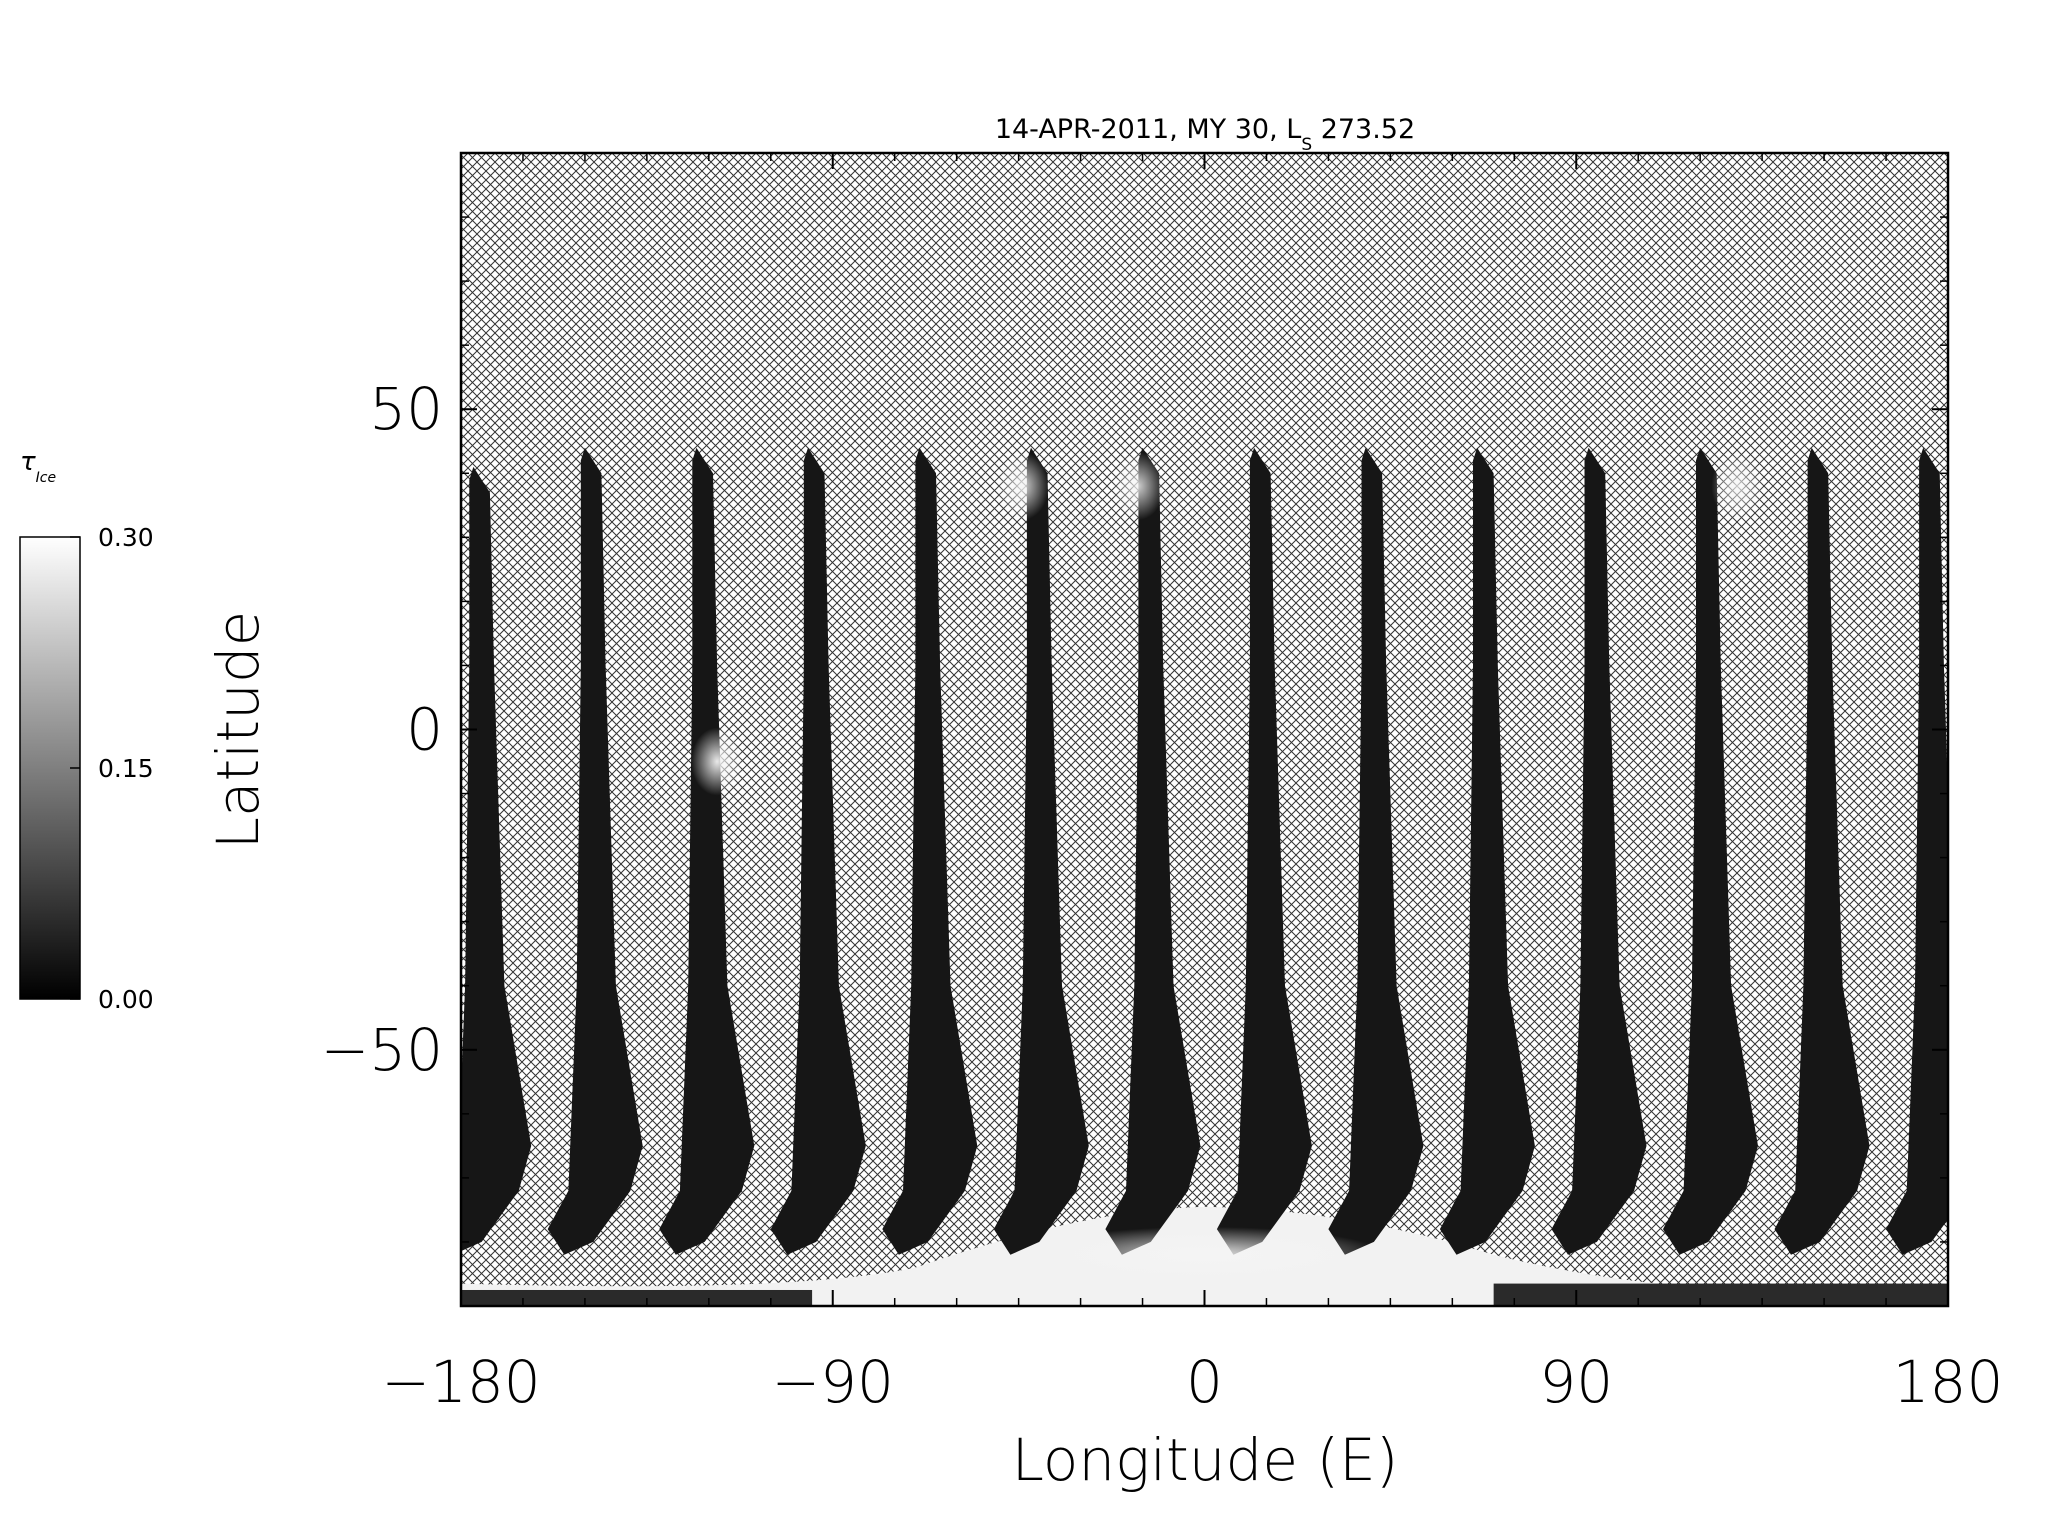 Image resolution: width=2048 pixels, height=1536 pixels. What do you see at coordinates (1720, 1294) in the screenshot?
I see `polar-dark-right` at bounding box center [1720, 1294].